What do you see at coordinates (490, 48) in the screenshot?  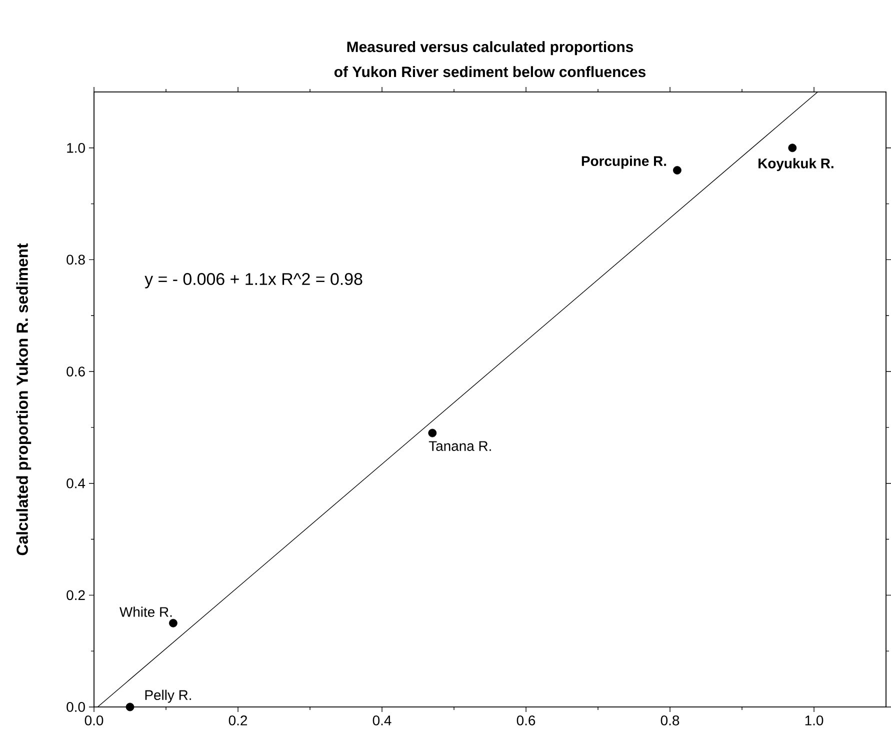 I see `chart-title: Measured versus calculated proportions` at bounding box center [490, 48].